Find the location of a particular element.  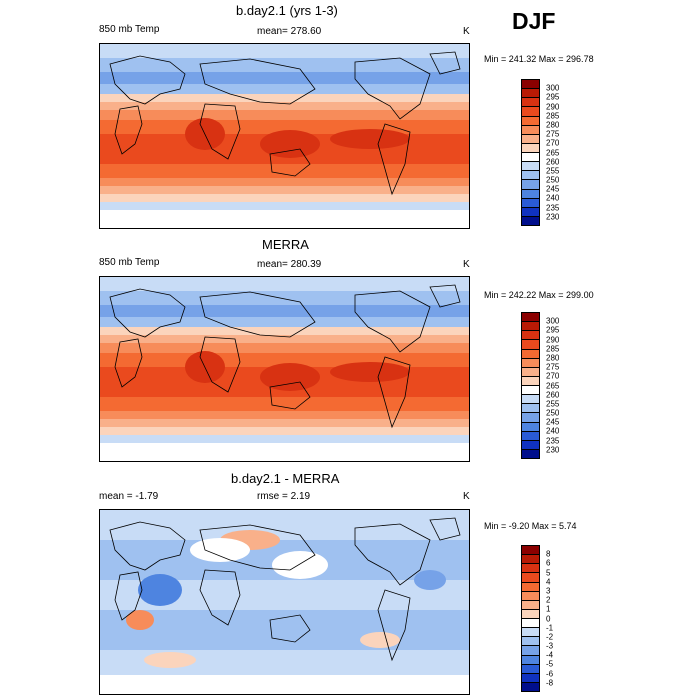

map-difference is located at coordinates (284, 602).